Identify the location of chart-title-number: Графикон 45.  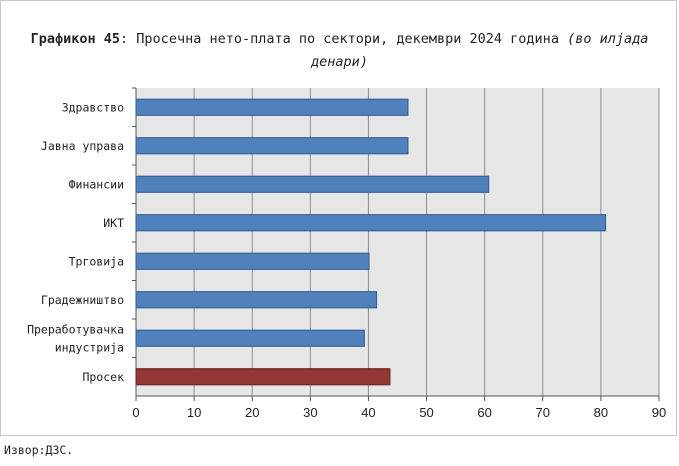
(75, 39).